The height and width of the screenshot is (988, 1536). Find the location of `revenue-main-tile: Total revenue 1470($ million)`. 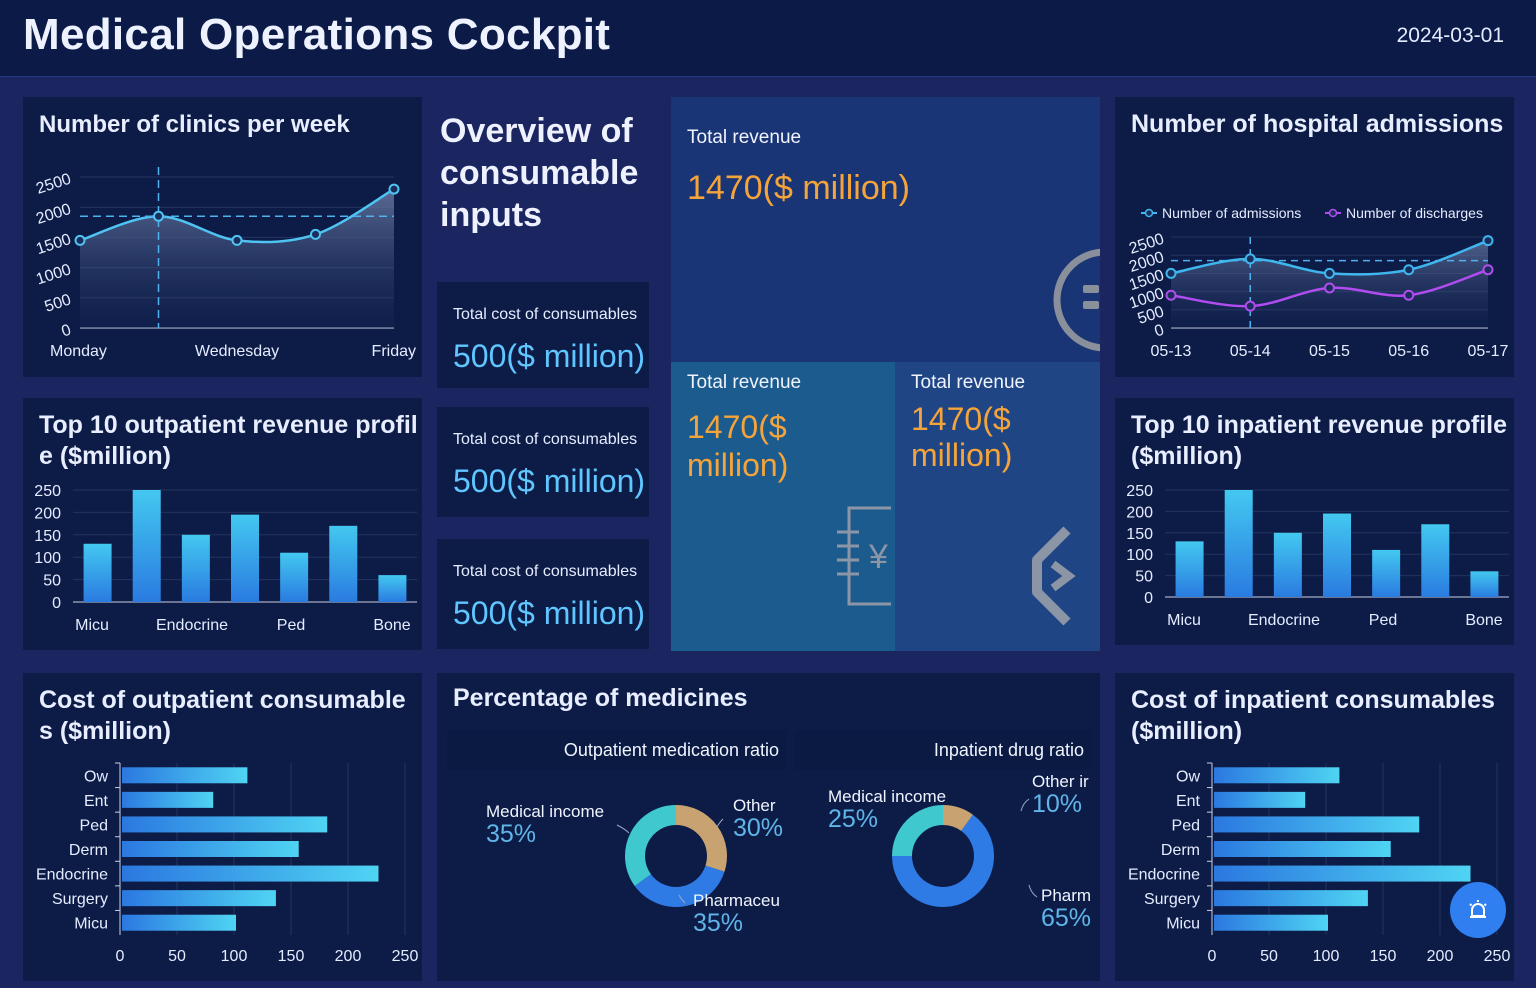

revenue-main-tile: Total revenue 1470($ million) is located at coordinates (885, 229).